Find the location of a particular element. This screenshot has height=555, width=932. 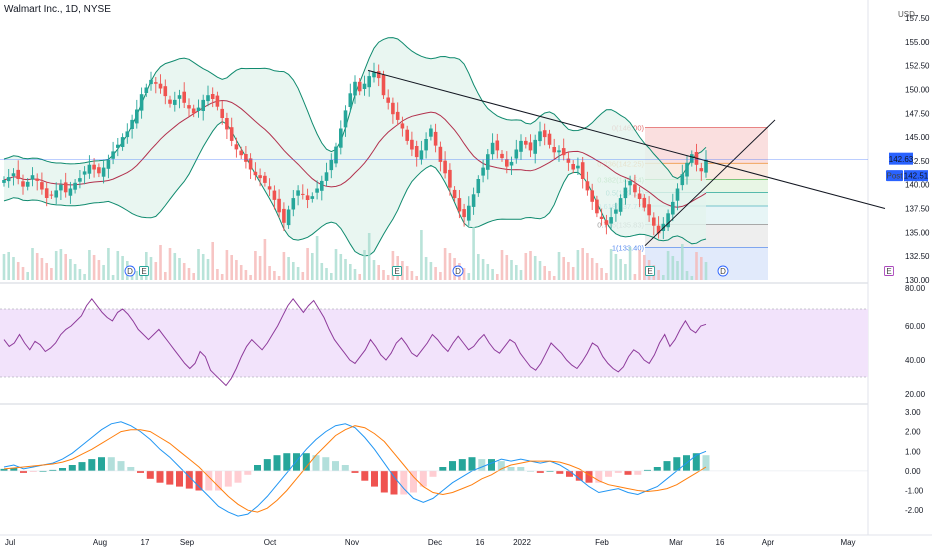

macd-tick-label: -1.00 is located at coordinates (914, 491).